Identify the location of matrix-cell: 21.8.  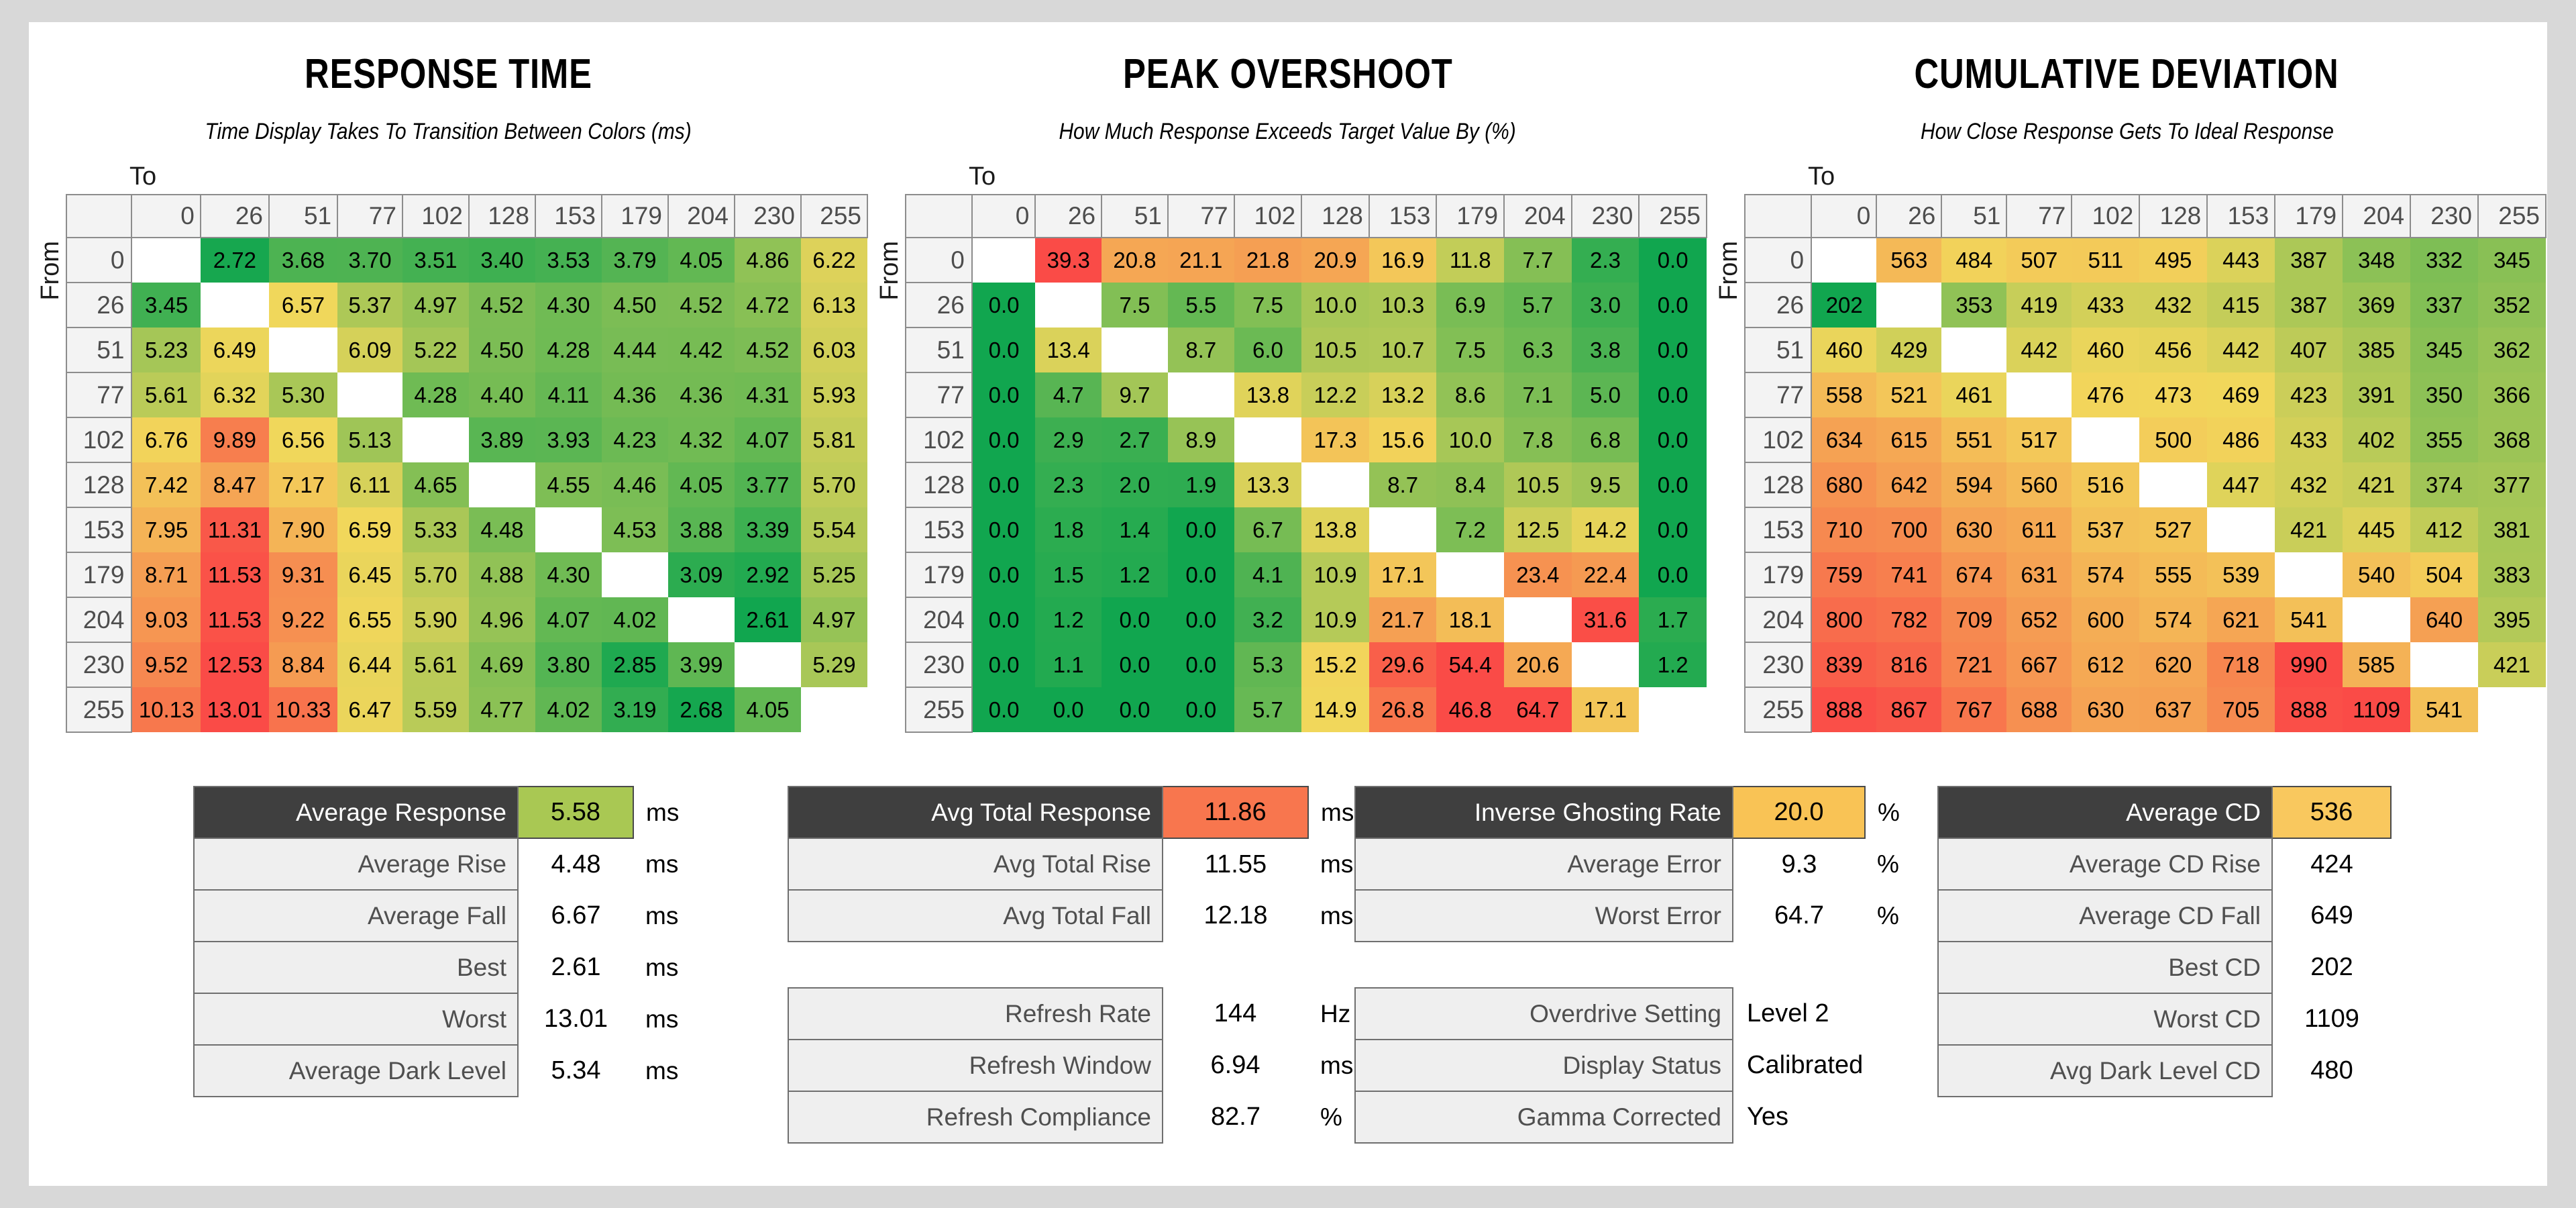
(1268, 260).